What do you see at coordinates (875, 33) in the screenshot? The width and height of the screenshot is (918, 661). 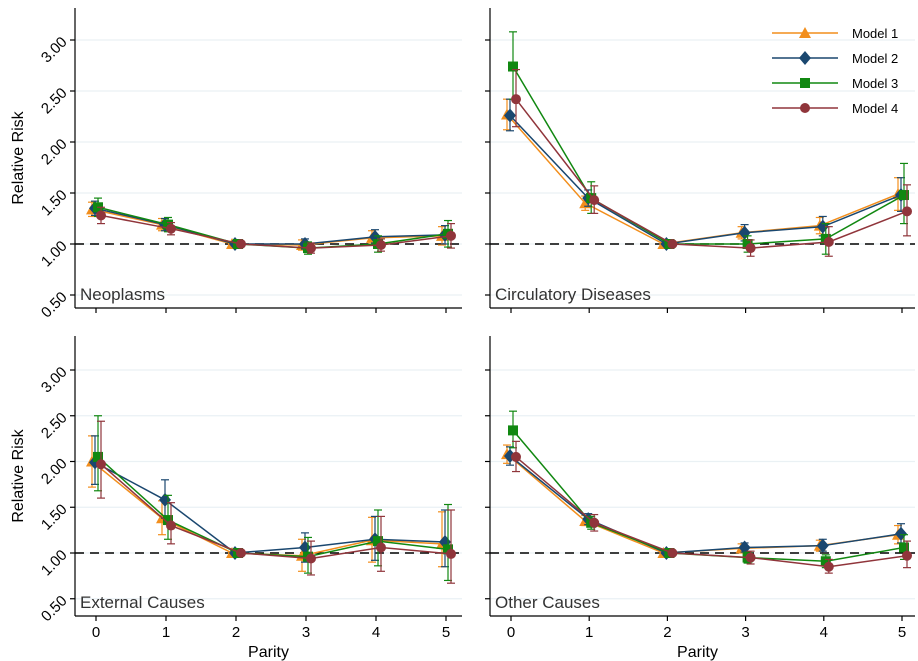 I see `legend-label: Model 1` at bounding box center [875, 33].